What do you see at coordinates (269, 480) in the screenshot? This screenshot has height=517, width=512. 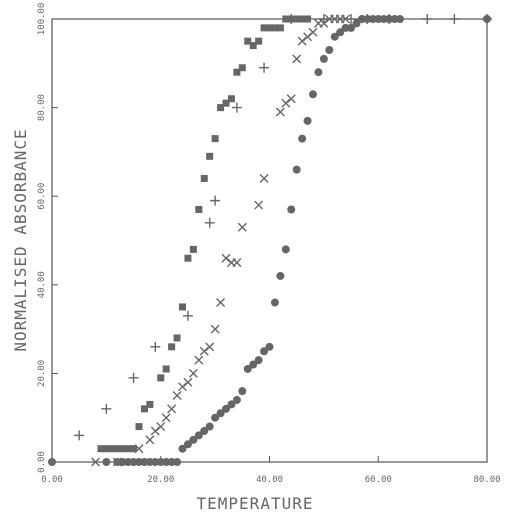 I see `x-tick-label: 40.00` at bounding box center [269, 480].